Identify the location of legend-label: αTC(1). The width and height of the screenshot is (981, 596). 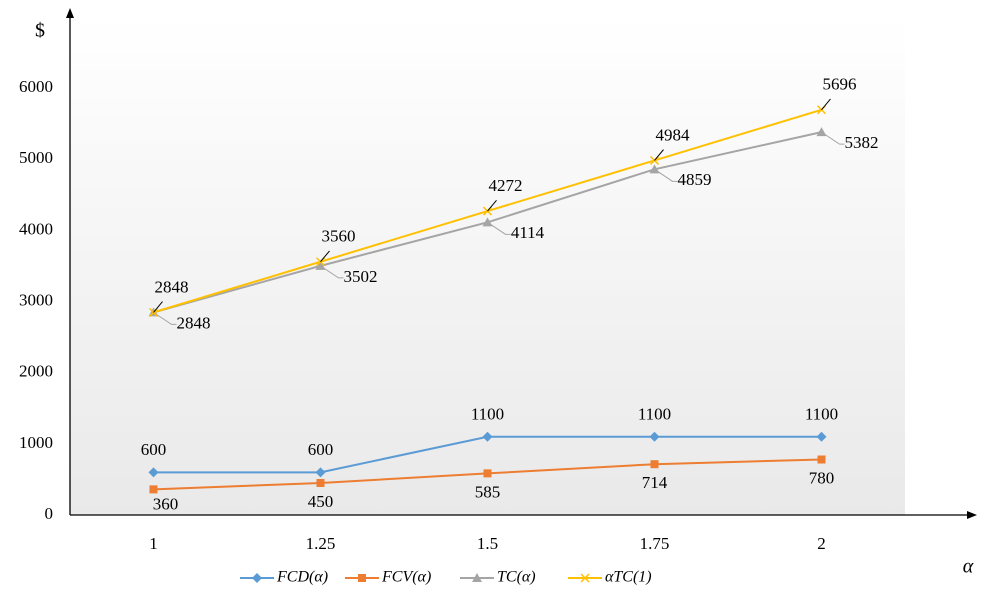
(628, 577).